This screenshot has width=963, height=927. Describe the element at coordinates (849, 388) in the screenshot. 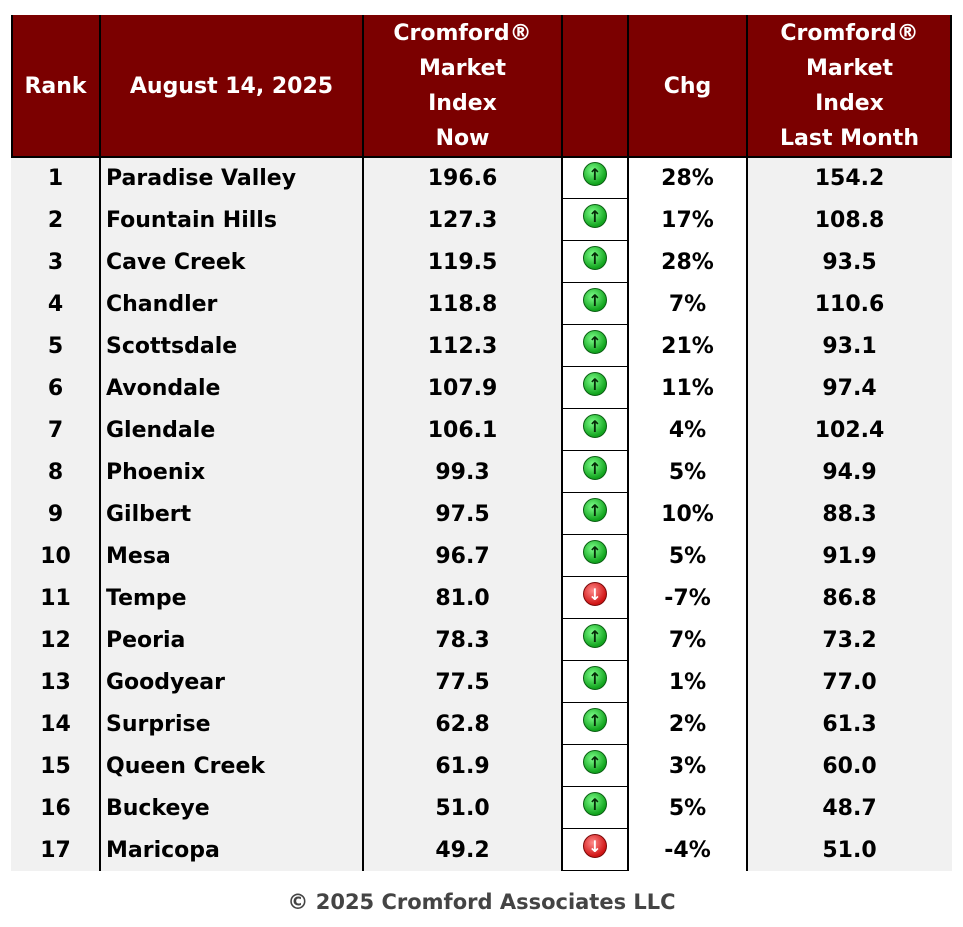

I see `index-last-month-cell: 97.4` at that location.